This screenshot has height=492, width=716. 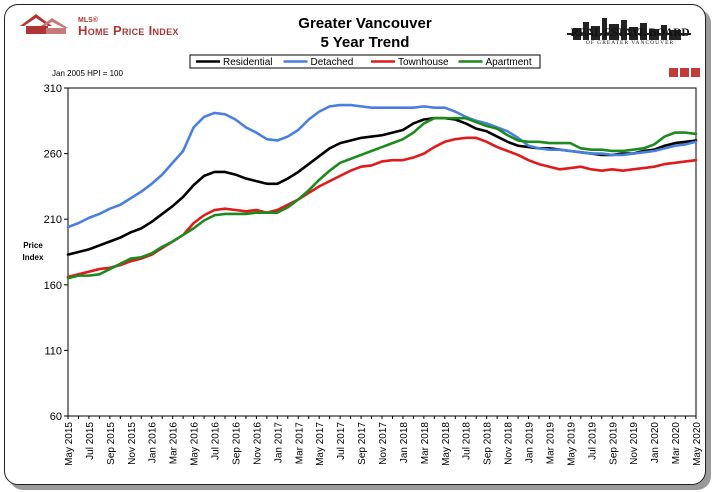 I want to click on chart-title-line2: 5 Year Trend, so click(x=365, y=42).